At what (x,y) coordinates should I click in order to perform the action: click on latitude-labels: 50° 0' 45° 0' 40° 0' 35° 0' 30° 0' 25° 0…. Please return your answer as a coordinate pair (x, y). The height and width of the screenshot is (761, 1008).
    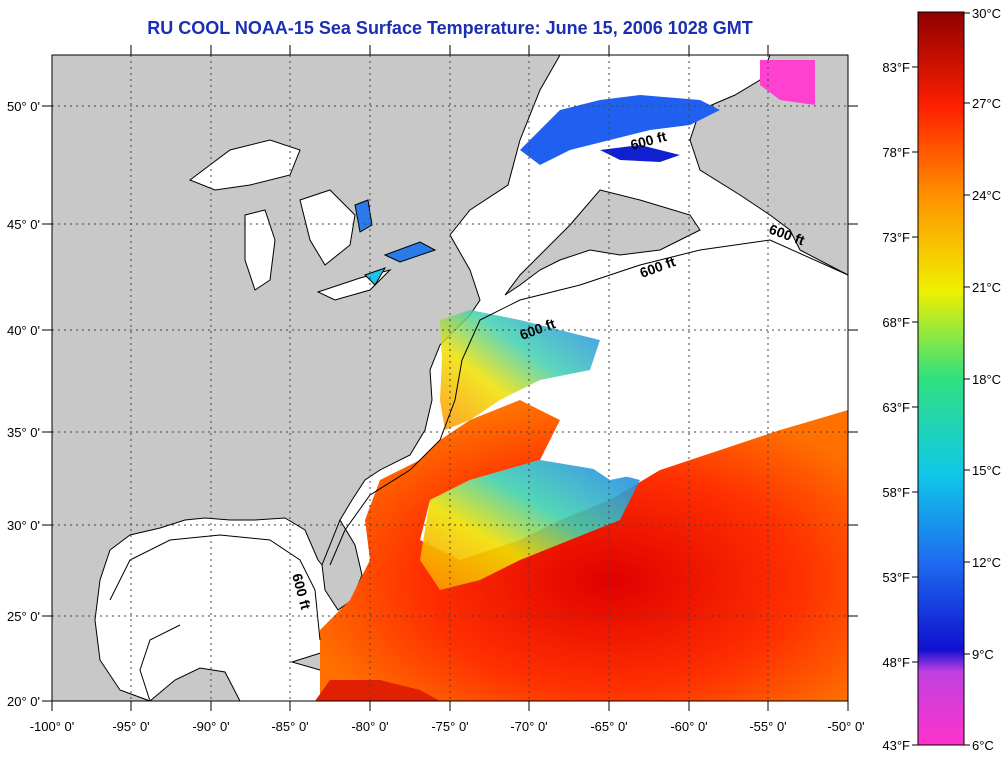
    Looking at the image, I should click on (23, 404).